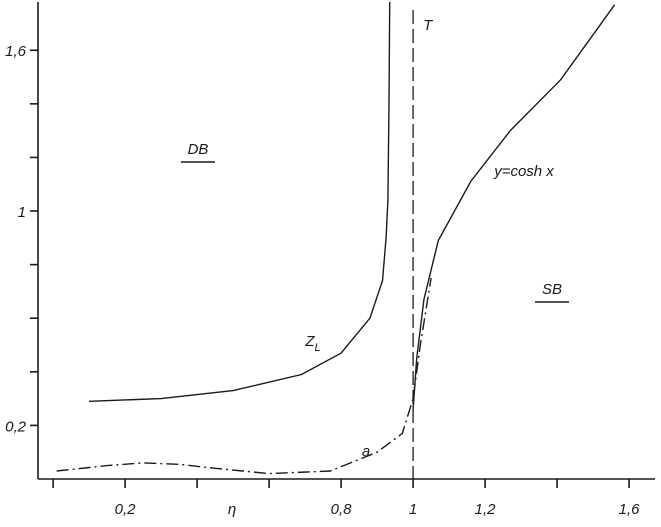 The image size is (661, 527). I want to click on x-axis-label: η, so click(232, 509).